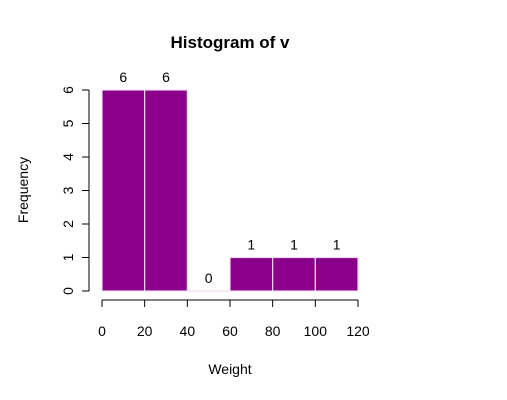  I want to click on x-tick-label: 120, so click(358, 331).